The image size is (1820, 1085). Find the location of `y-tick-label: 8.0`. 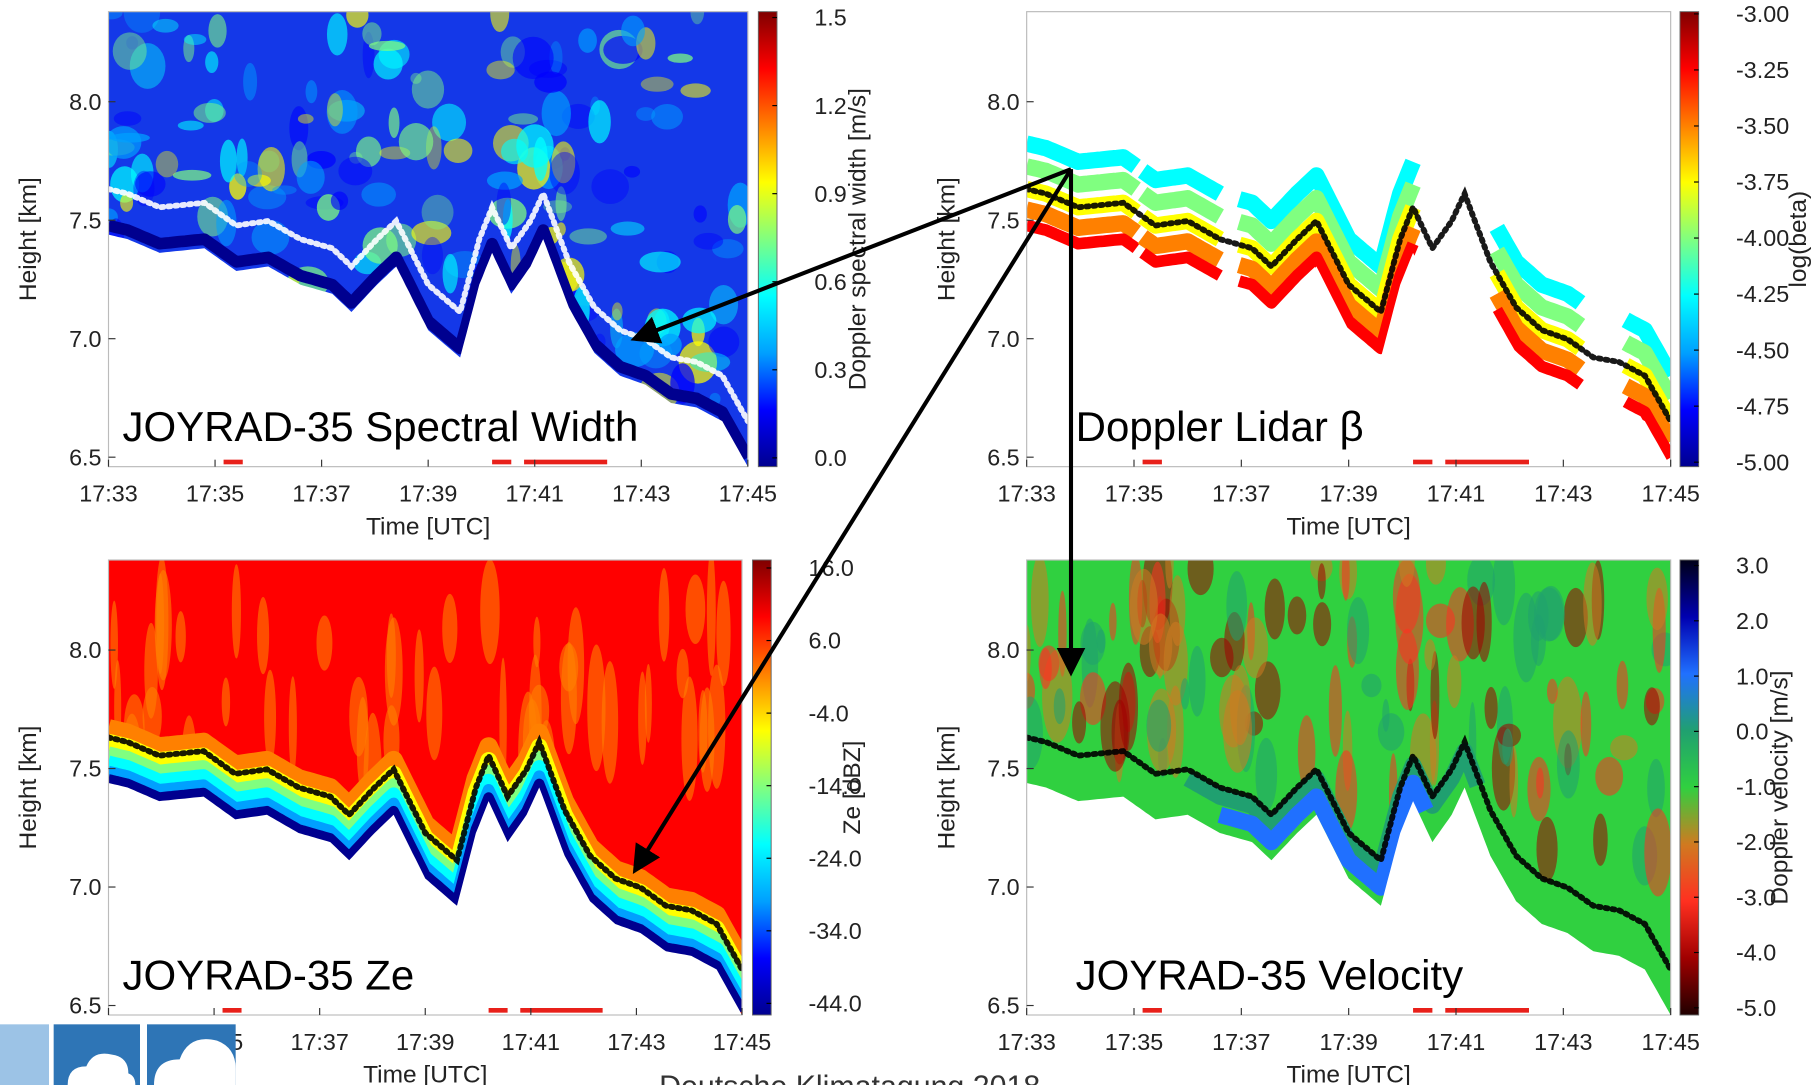

y-tick-label: 8.0 is located at coordinates (85, 650).